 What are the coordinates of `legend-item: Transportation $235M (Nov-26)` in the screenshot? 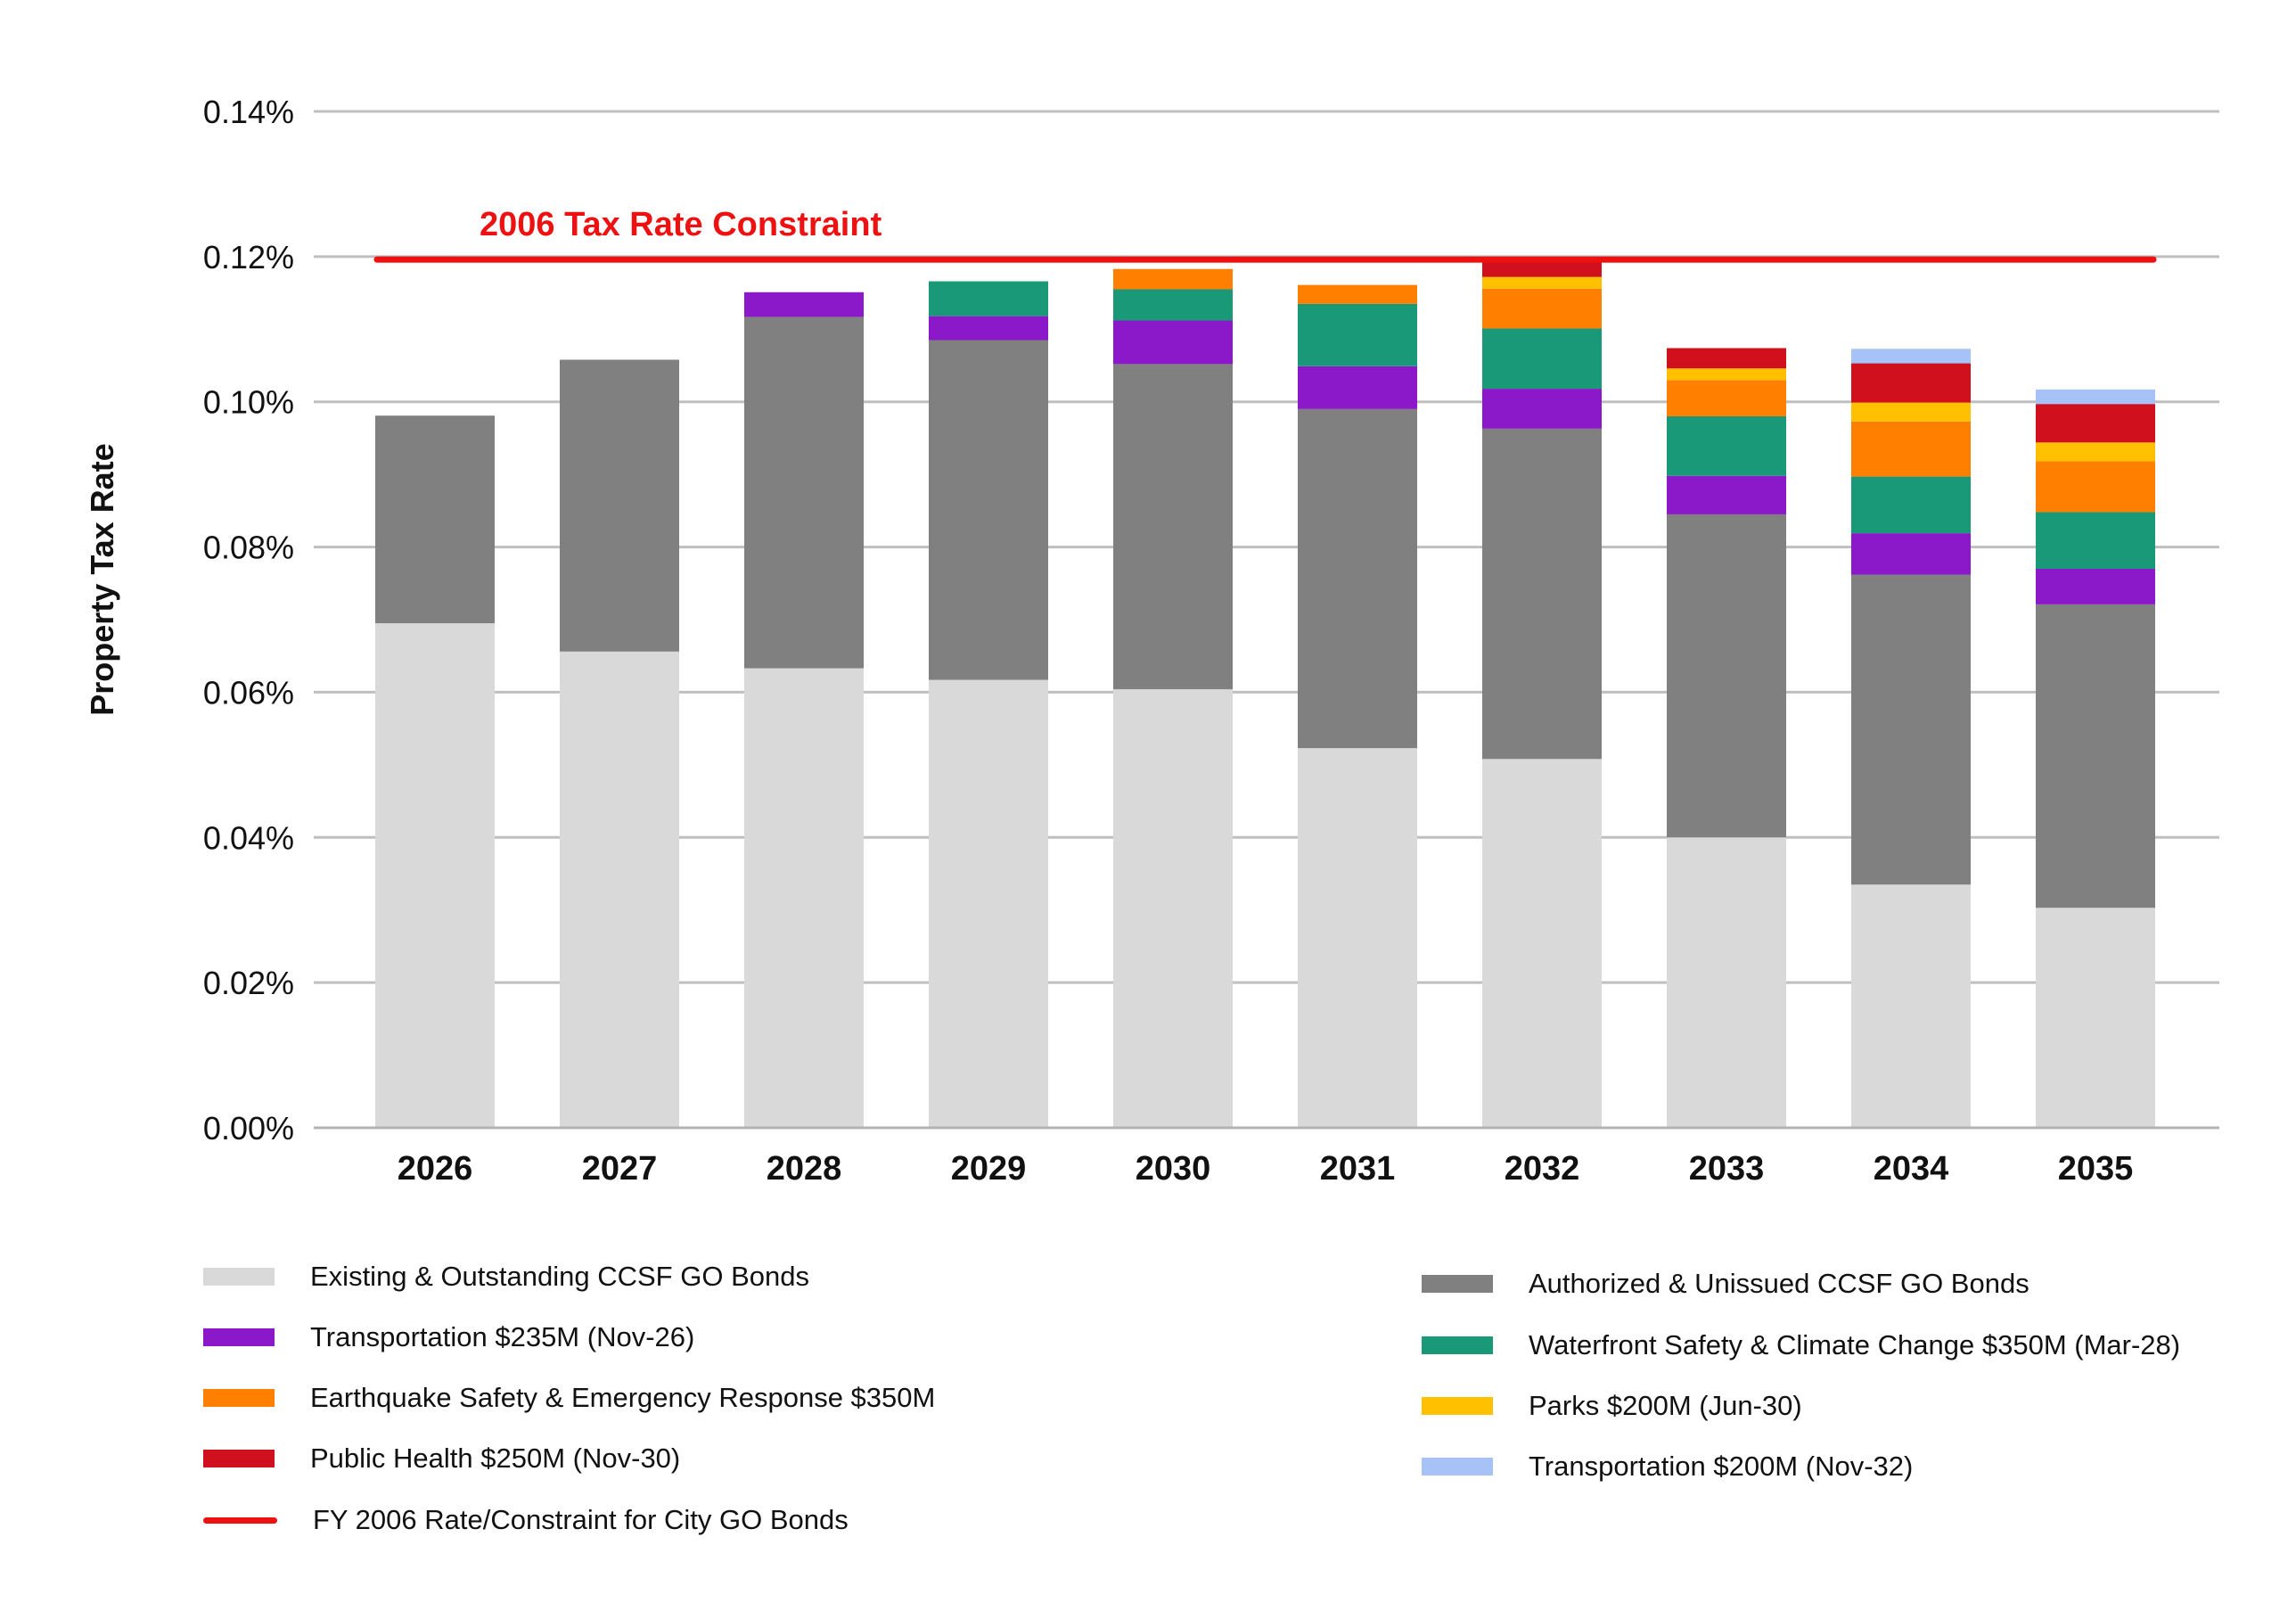 It's located at (448, 1337).